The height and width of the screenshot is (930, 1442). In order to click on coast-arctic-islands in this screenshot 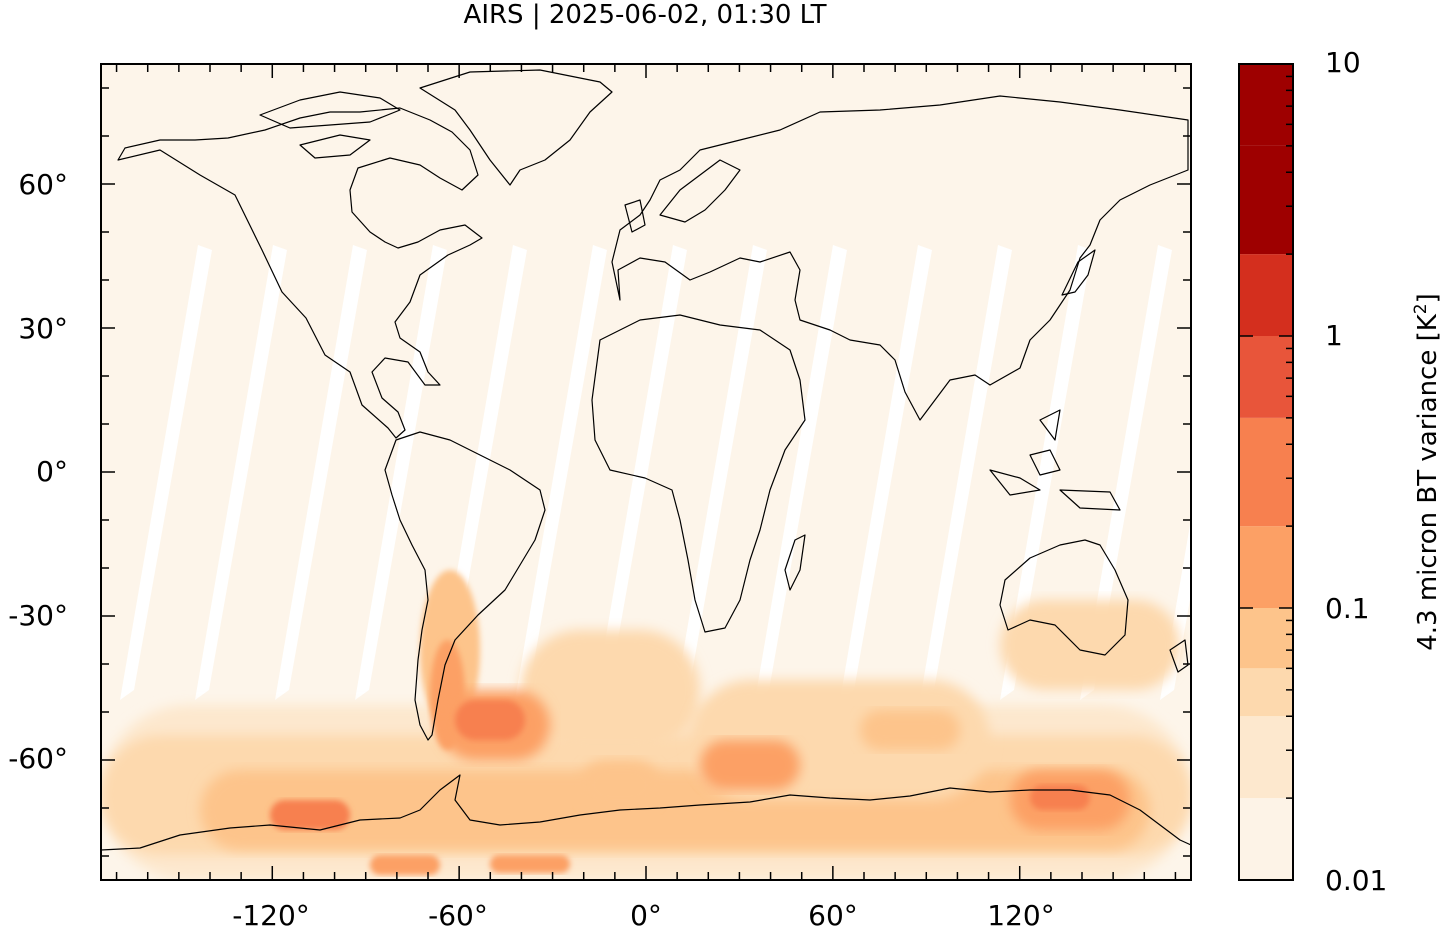, I will do `click(330, 125)`.